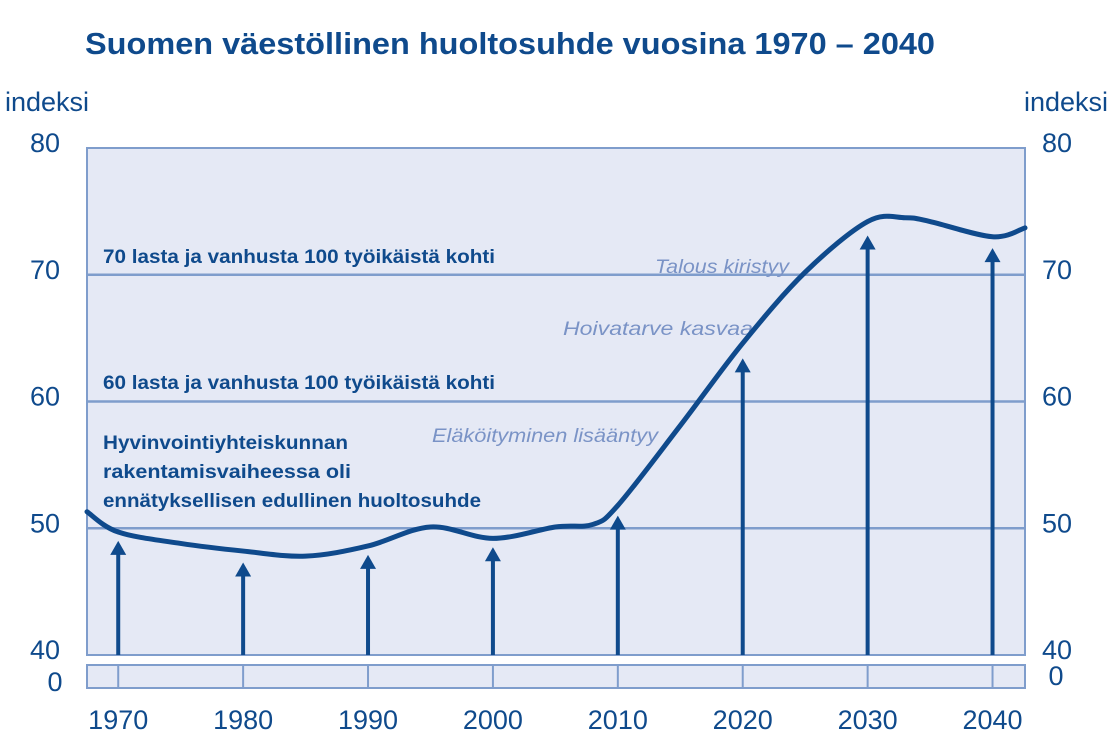 The width and height of the screenshot is (1111, 746). Describe the element at coordinates (1055, 676) in the screenshot. I see `y2-break-tick-label: 0` at that location.